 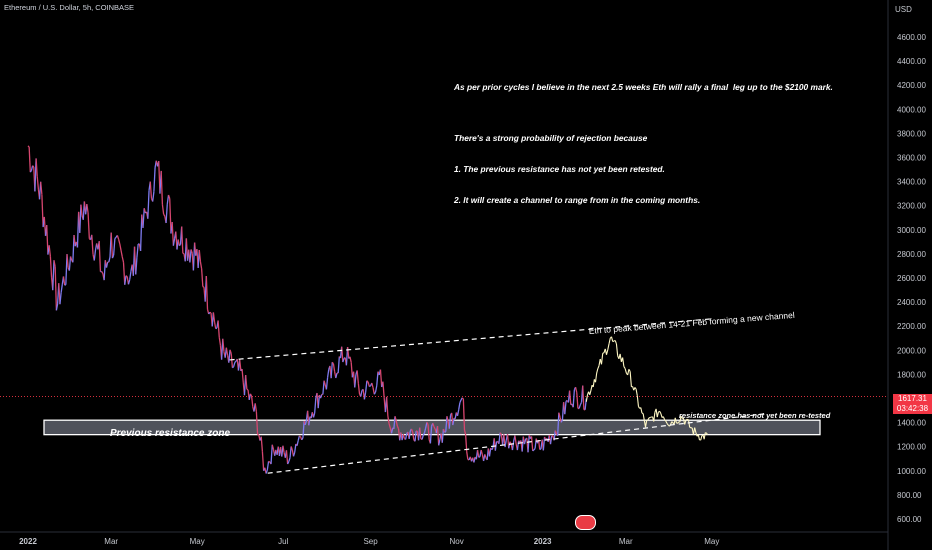 I want to click on y-tick-label: 800.00, so click(x=909, y=495).